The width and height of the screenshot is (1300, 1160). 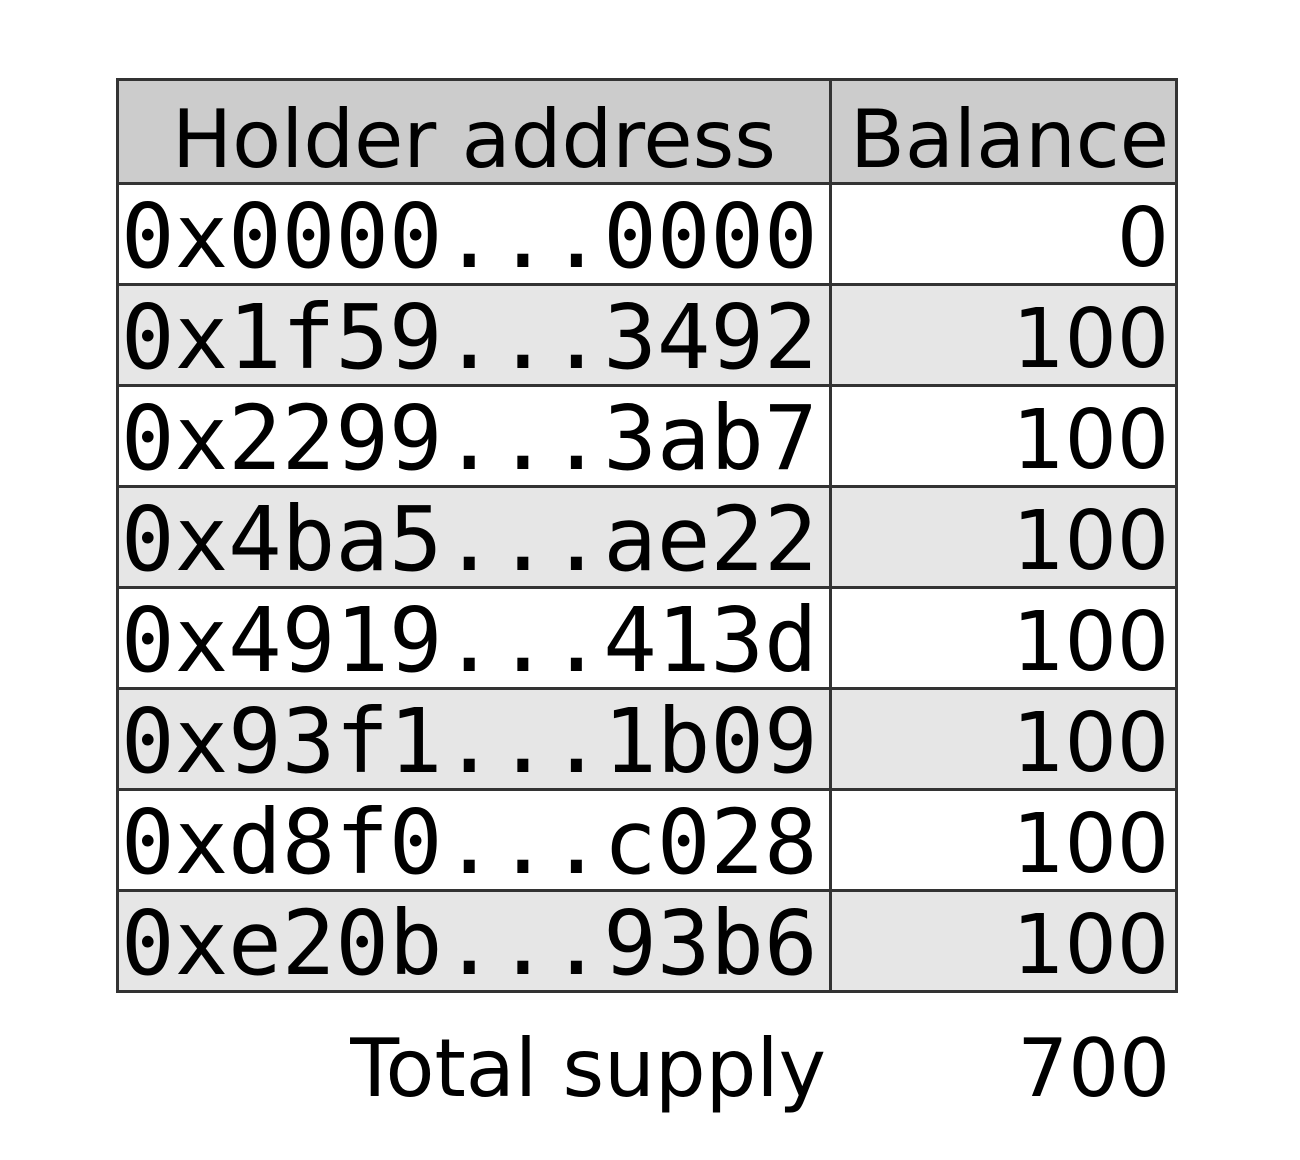 I want to click on table-row: 0x93f1...1b09 100, so click(x=647, y=737).